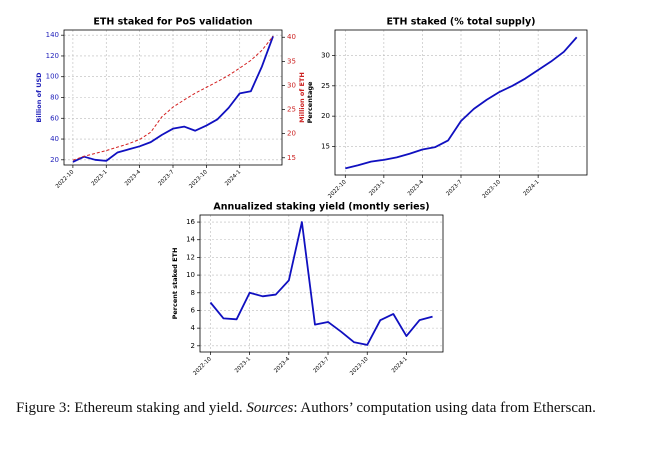 The image size is (658, 451). What do you see at coordinates (291, 37) in the screenshot?
I see `y2-tick-label: 40` at bounding box center [291, 37].